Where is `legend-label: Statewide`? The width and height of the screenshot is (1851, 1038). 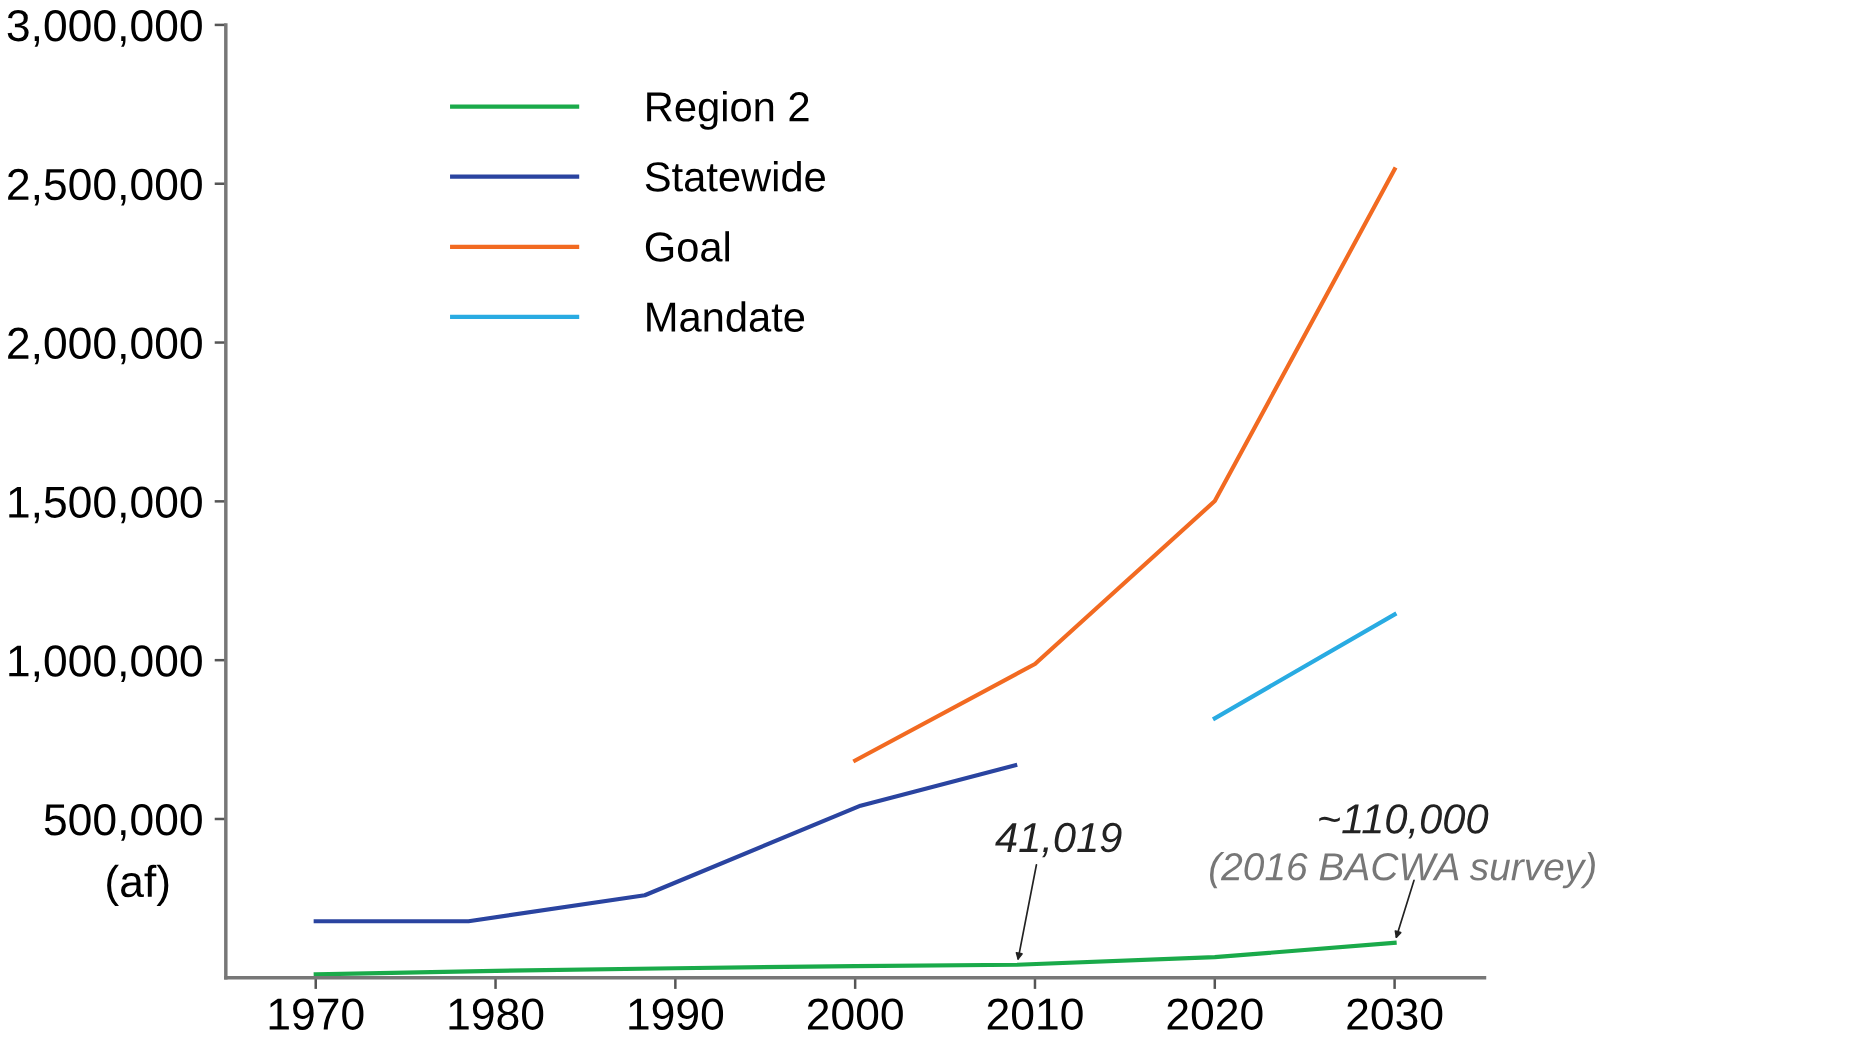
legend-label: Statewide is located at coordinates (735, 176).